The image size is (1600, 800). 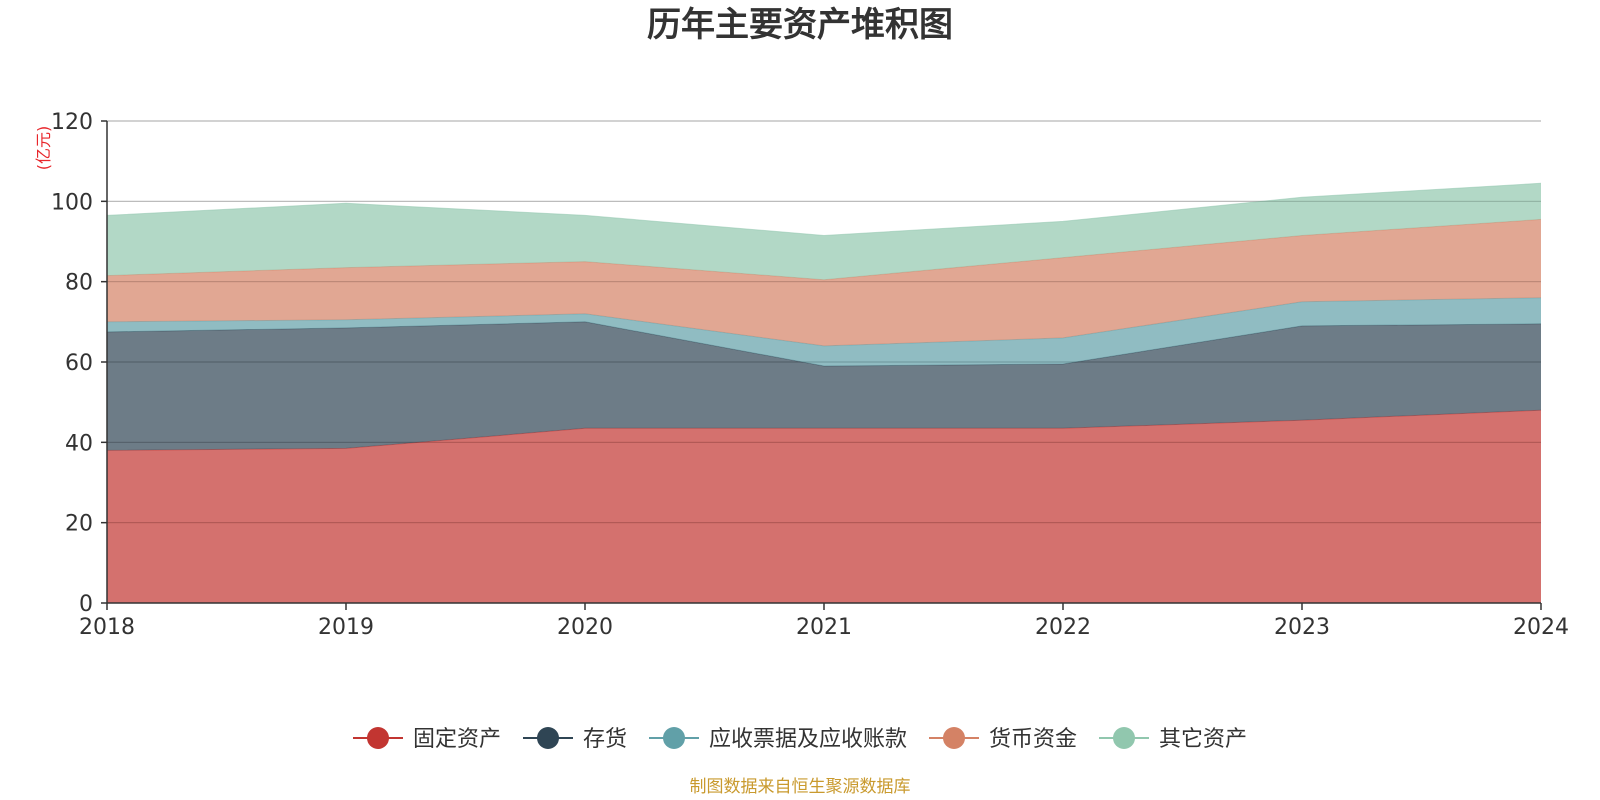 I want to click on x-tick-label: 2022, so click(x=1063, y=627).